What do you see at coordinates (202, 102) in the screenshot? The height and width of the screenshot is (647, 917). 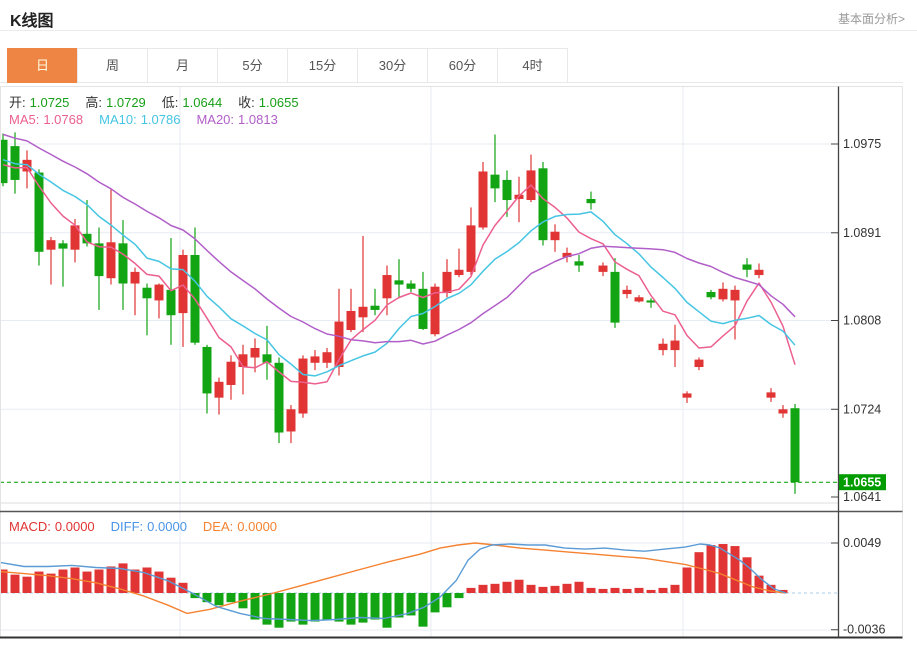 I see `ohlc-low-value: 1.0644` at bounding box center [202, 102].